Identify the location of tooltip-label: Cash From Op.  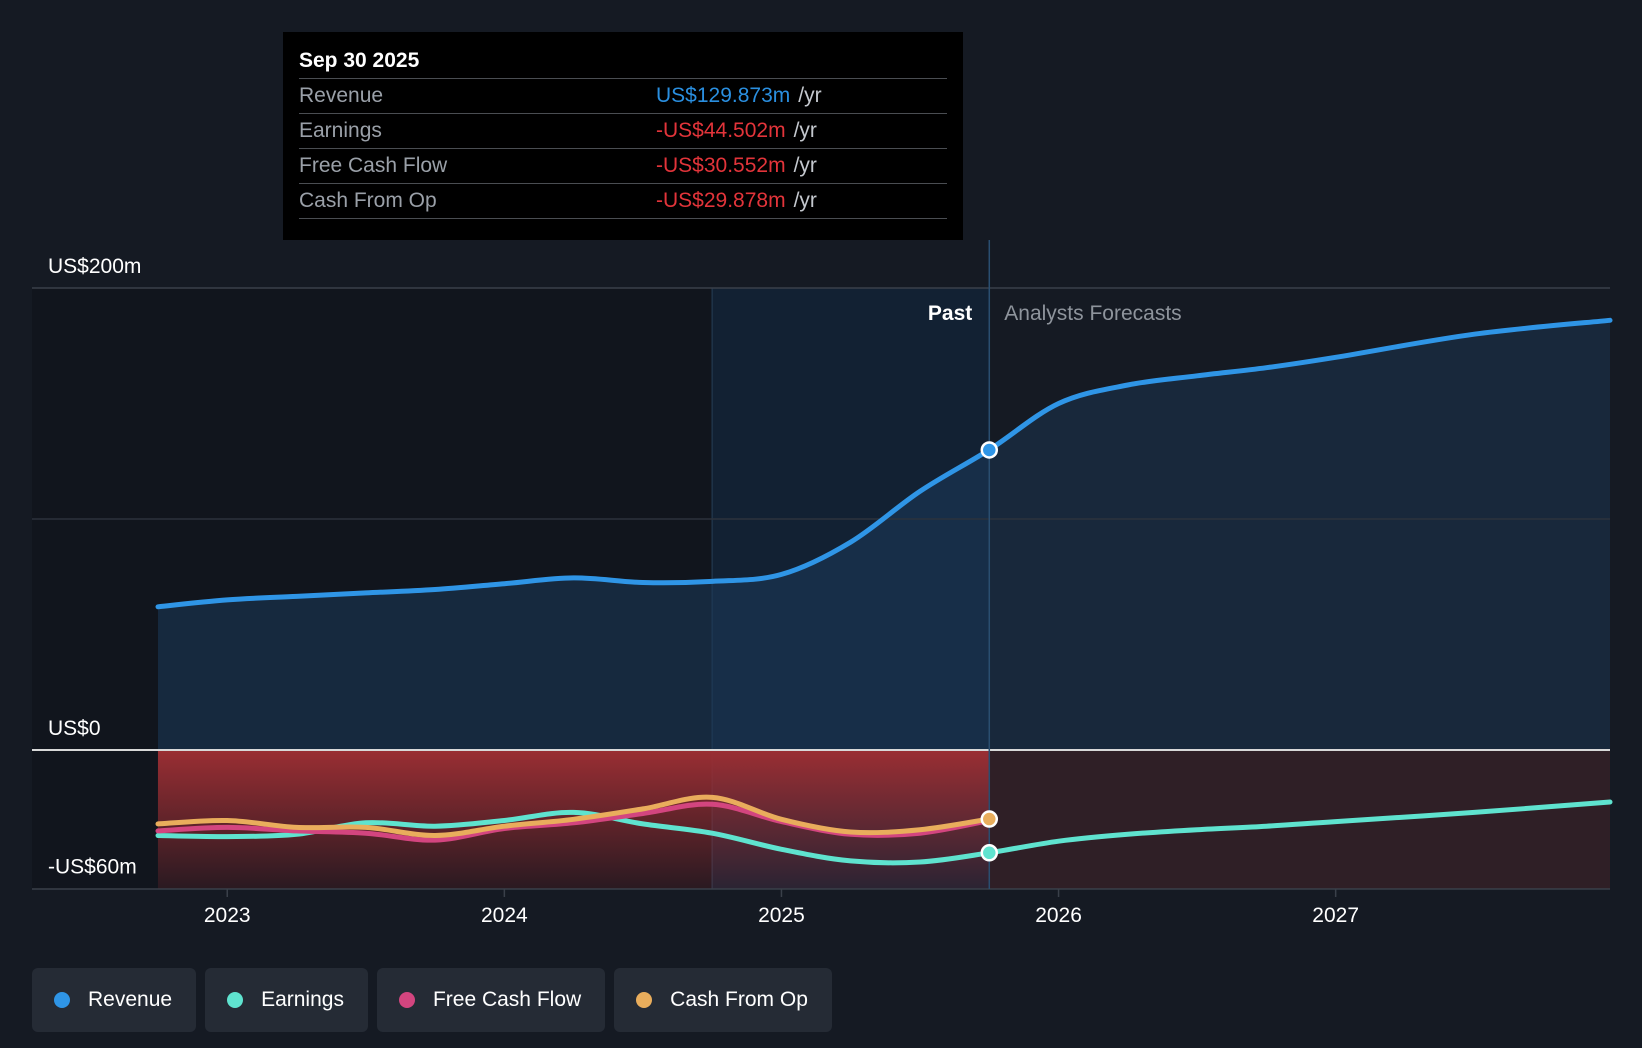
(368, 200).